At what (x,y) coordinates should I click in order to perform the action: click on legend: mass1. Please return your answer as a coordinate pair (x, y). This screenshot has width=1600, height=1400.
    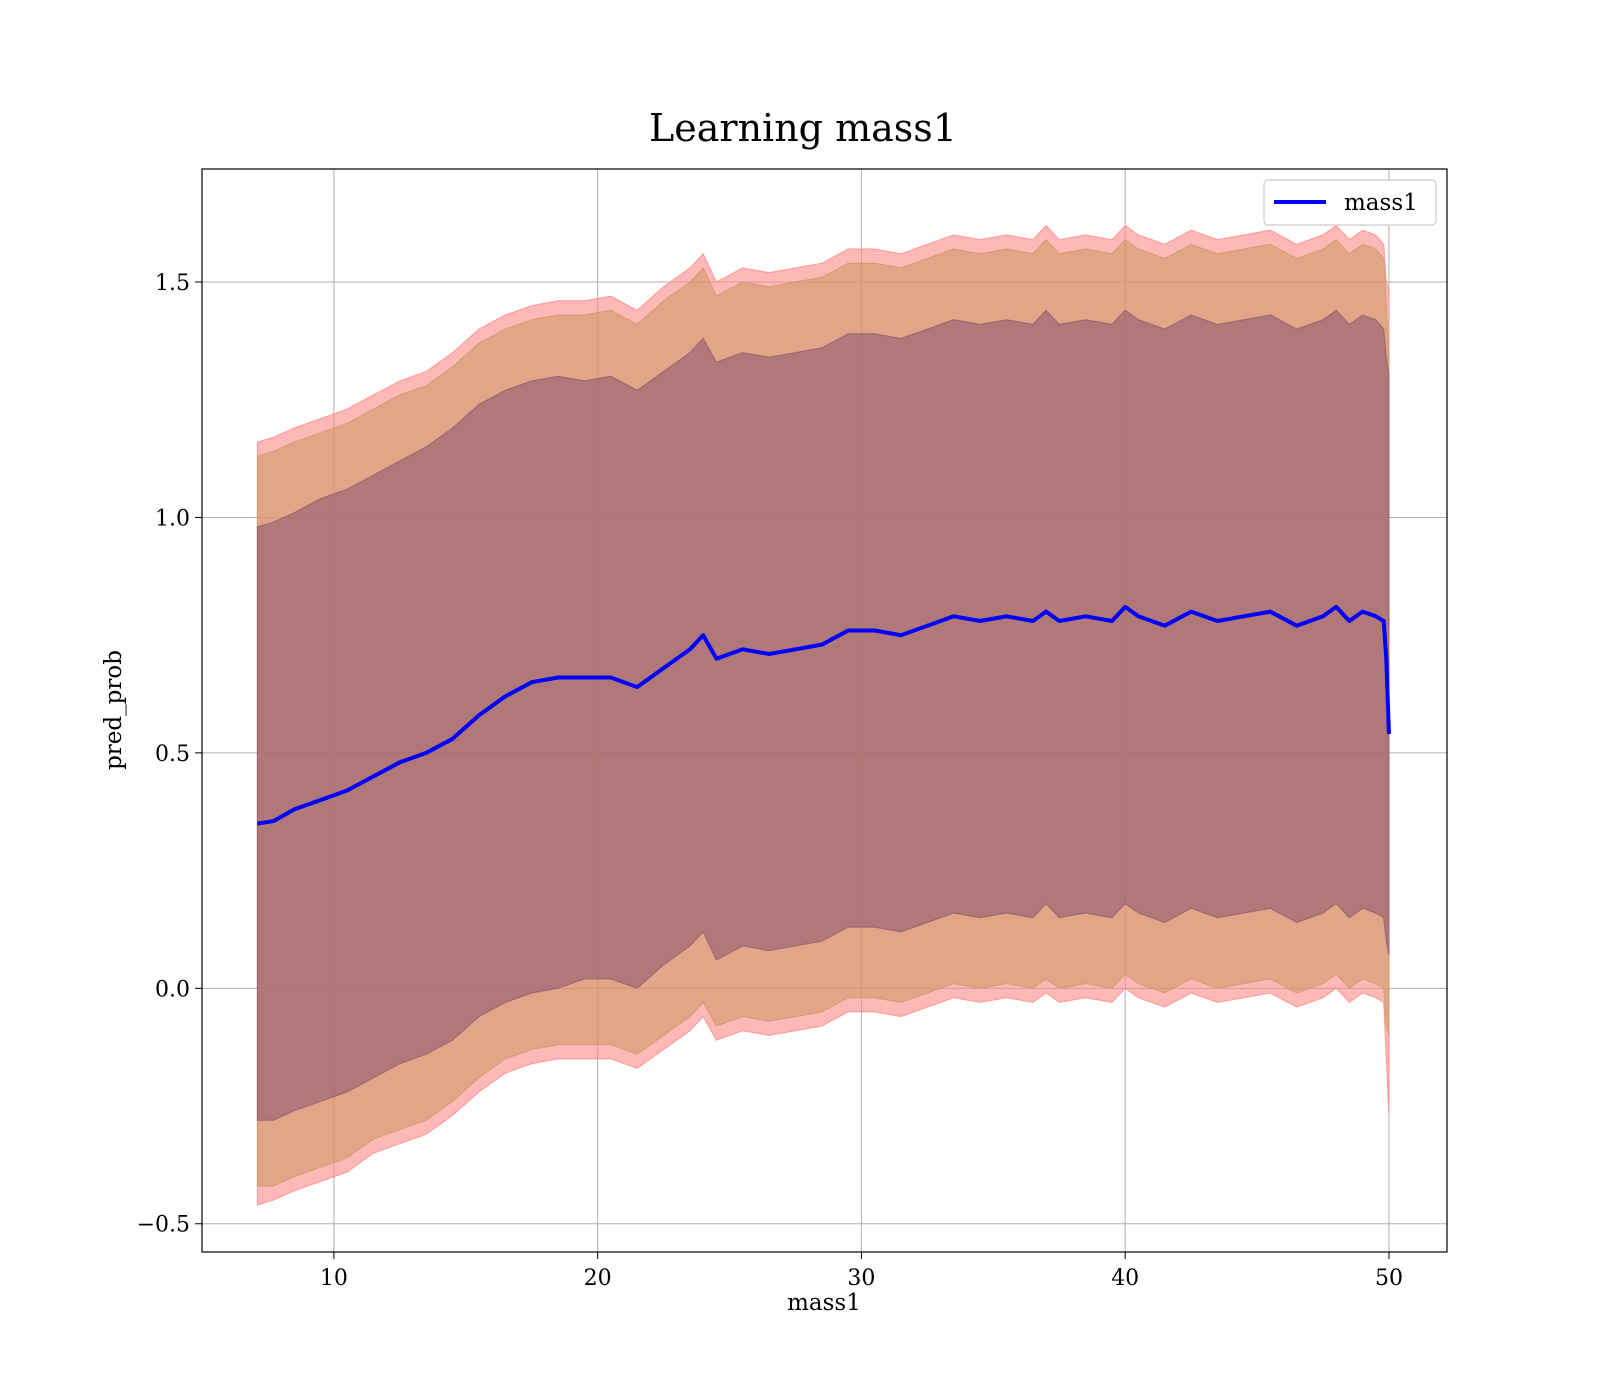
    Looking at the image, I should click on (1350, 202).